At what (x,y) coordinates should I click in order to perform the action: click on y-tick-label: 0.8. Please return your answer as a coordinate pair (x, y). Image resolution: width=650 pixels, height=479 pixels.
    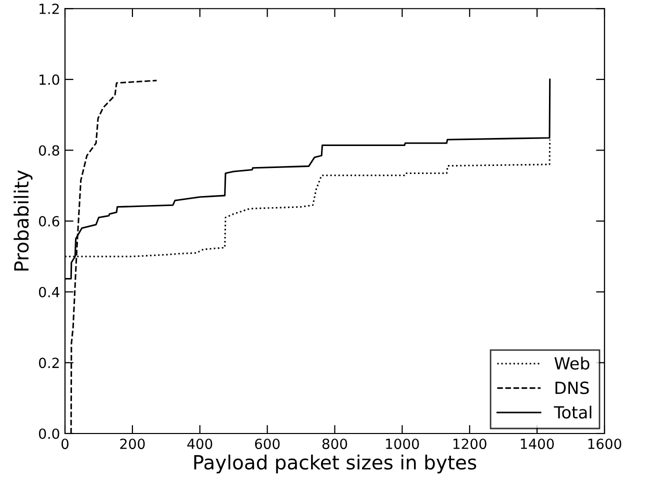
    Looking at the image, I should click on (49, 150).